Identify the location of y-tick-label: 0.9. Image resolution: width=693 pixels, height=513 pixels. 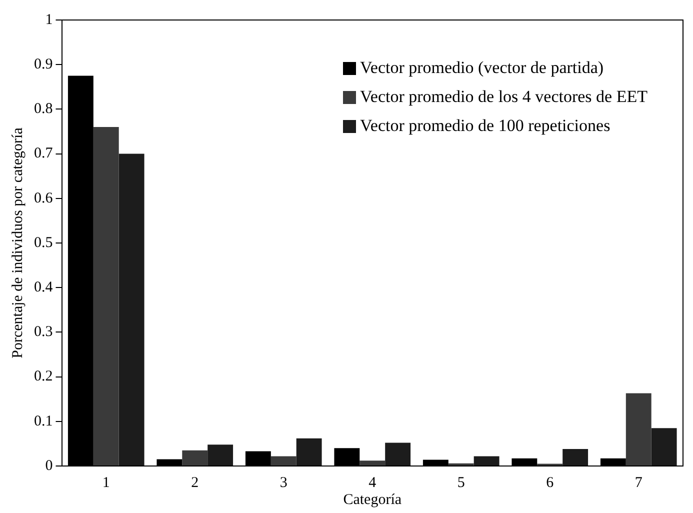
(43, 64).